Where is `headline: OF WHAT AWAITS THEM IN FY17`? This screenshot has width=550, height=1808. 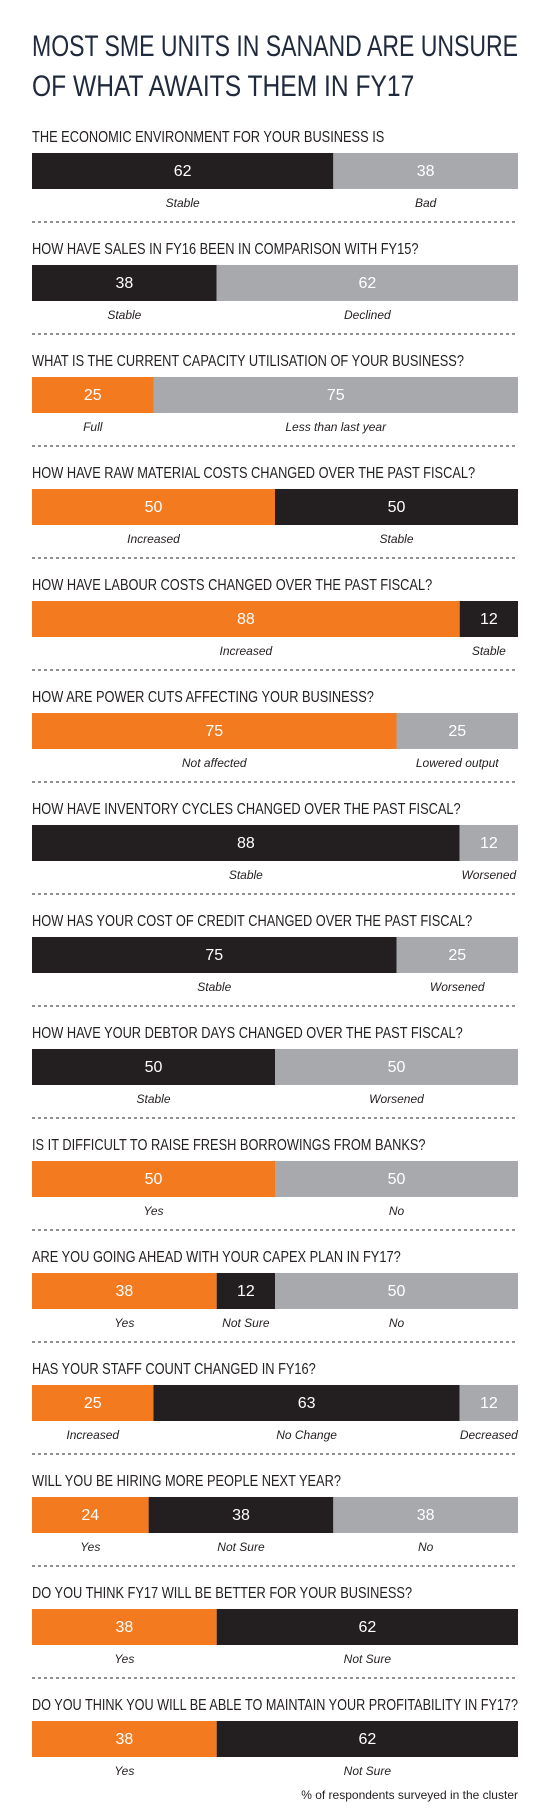 headline: OF WHAT AWAITS THEM IN FY17 is located at coordinates (223, 86).